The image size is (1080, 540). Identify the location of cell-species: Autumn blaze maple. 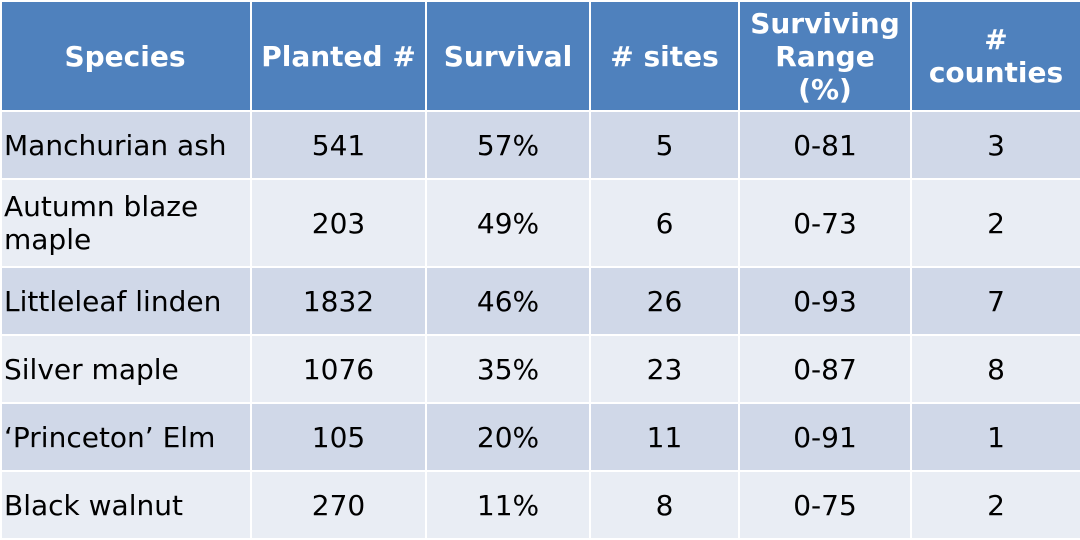
(126, 223).